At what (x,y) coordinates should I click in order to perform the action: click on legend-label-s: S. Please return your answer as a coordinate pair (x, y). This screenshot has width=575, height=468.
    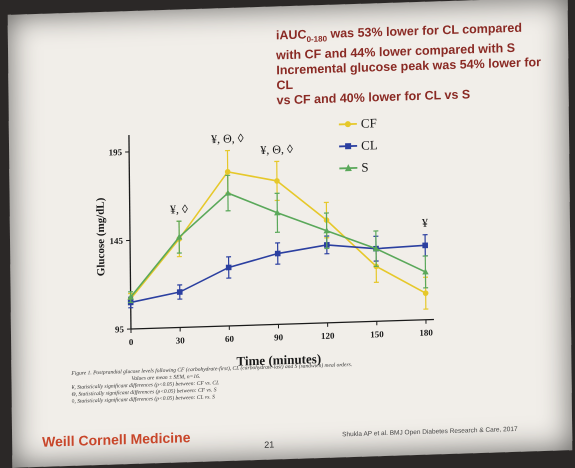
    Looking at the image, I should click on (364, 167).